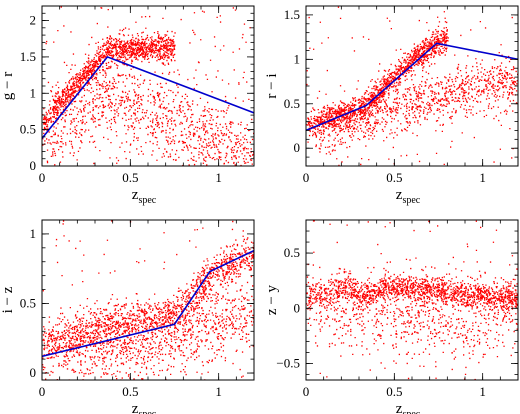  What do you see at coordinates (272, 85) in the screenshot?
I see `y-axis-label: r − i` at bounding box center [272, 85].